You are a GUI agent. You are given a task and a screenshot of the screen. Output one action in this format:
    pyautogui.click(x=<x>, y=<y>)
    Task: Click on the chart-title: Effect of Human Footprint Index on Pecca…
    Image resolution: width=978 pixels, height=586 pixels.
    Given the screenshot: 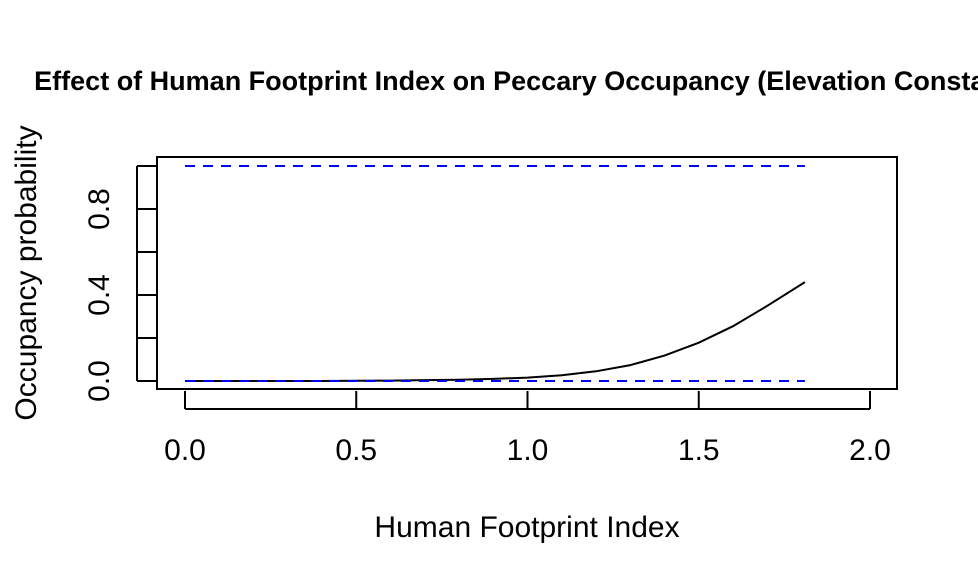 What is the action you would take?
    pyautogui.click(x=506, y=81)
    